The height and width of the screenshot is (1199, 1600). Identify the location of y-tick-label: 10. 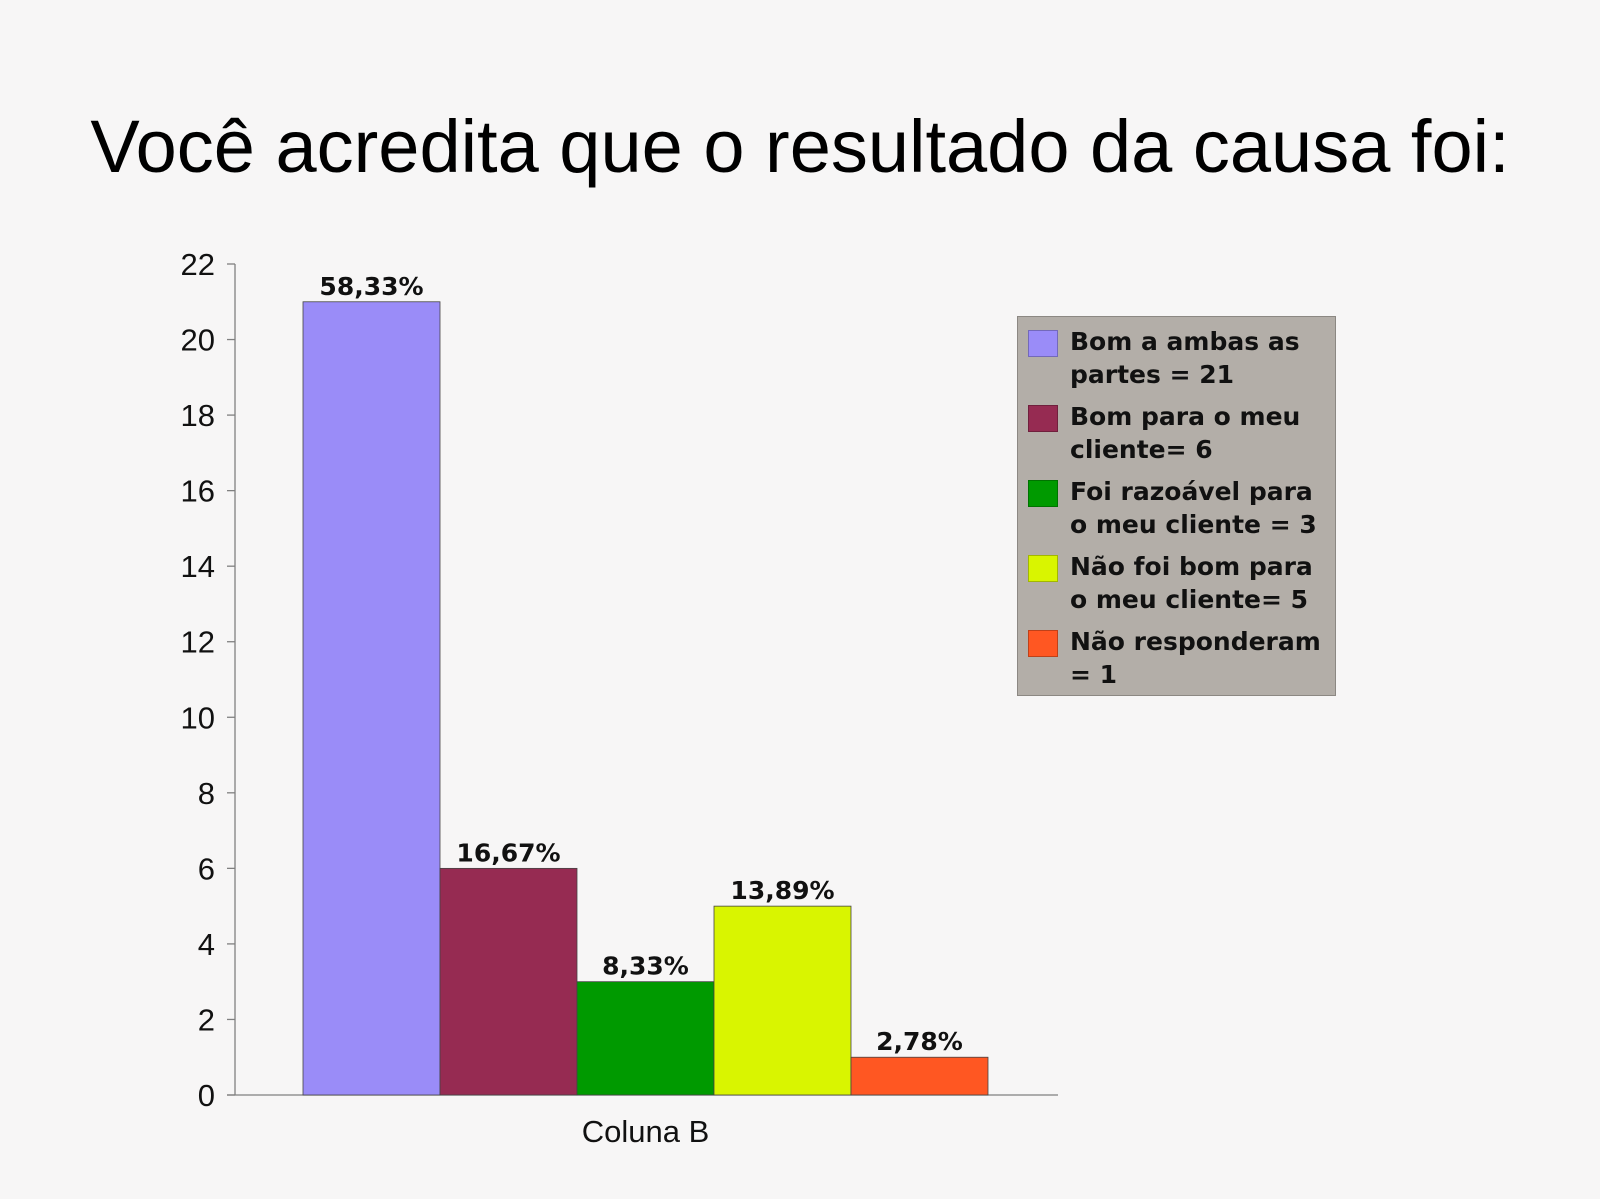
(198, 717).